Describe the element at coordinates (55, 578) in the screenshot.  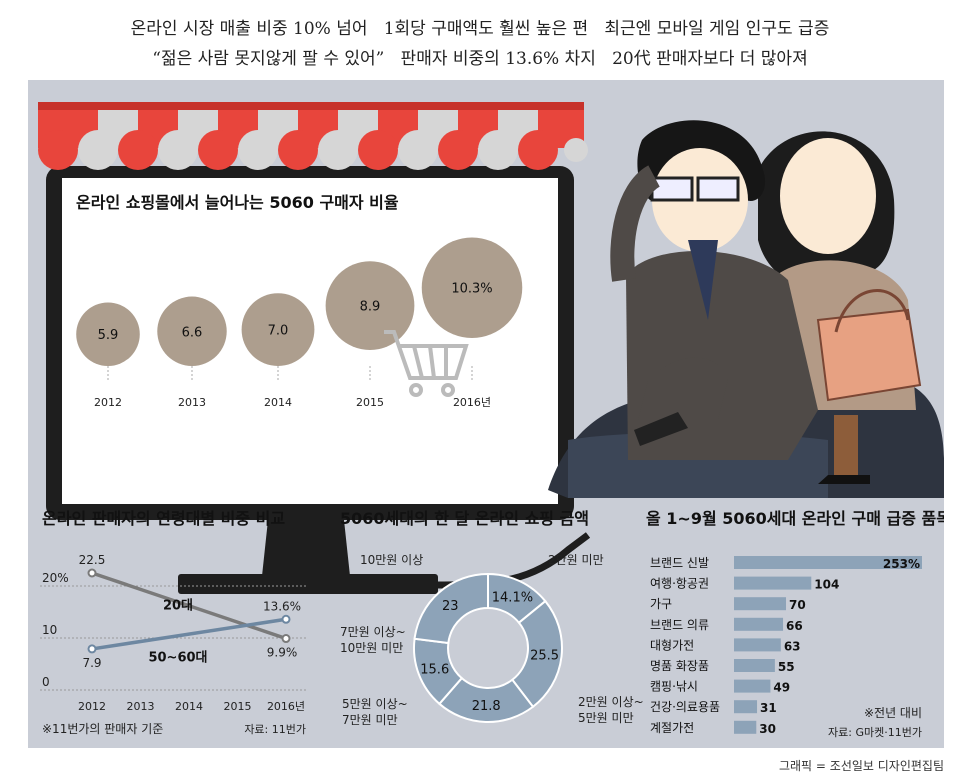
I see `line-y-tick: 20%` at that location.